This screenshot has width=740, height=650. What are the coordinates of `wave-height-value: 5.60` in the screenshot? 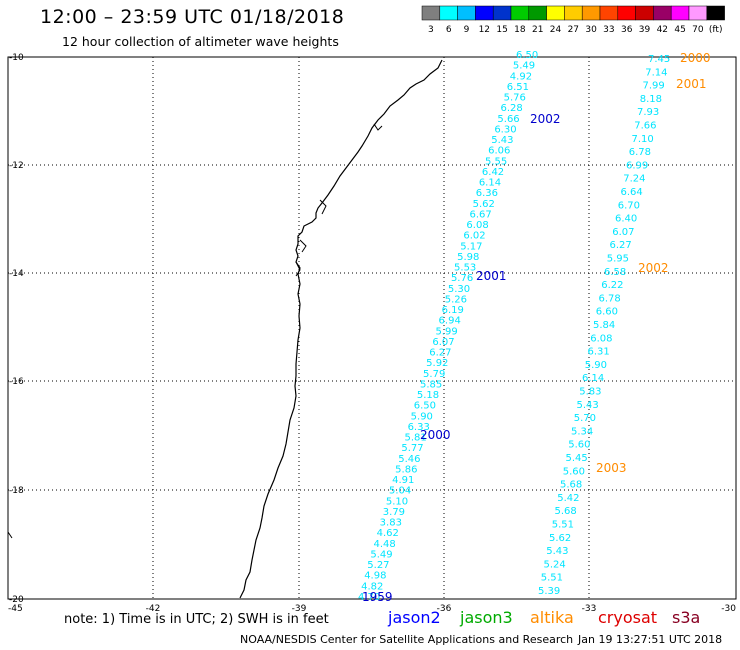 It's located at (574, 471).